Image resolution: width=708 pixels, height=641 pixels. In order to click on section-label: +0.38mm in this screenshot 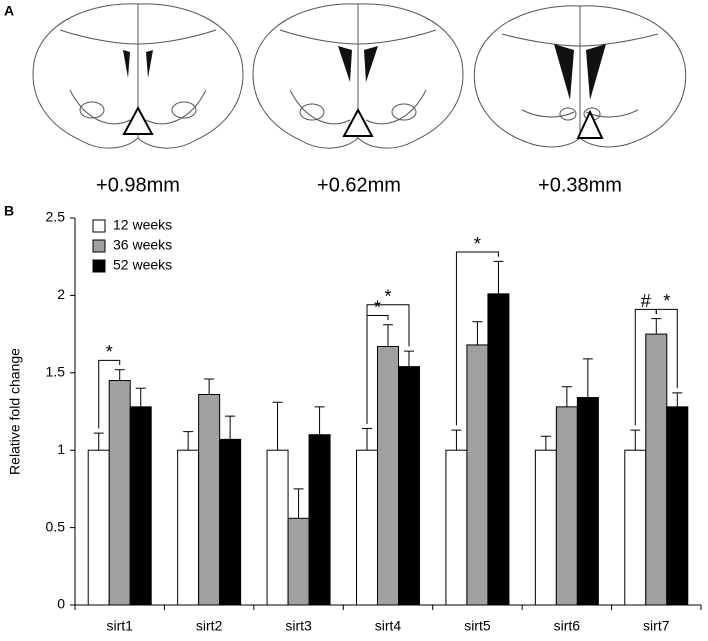, I will do `click(580, 185)`.